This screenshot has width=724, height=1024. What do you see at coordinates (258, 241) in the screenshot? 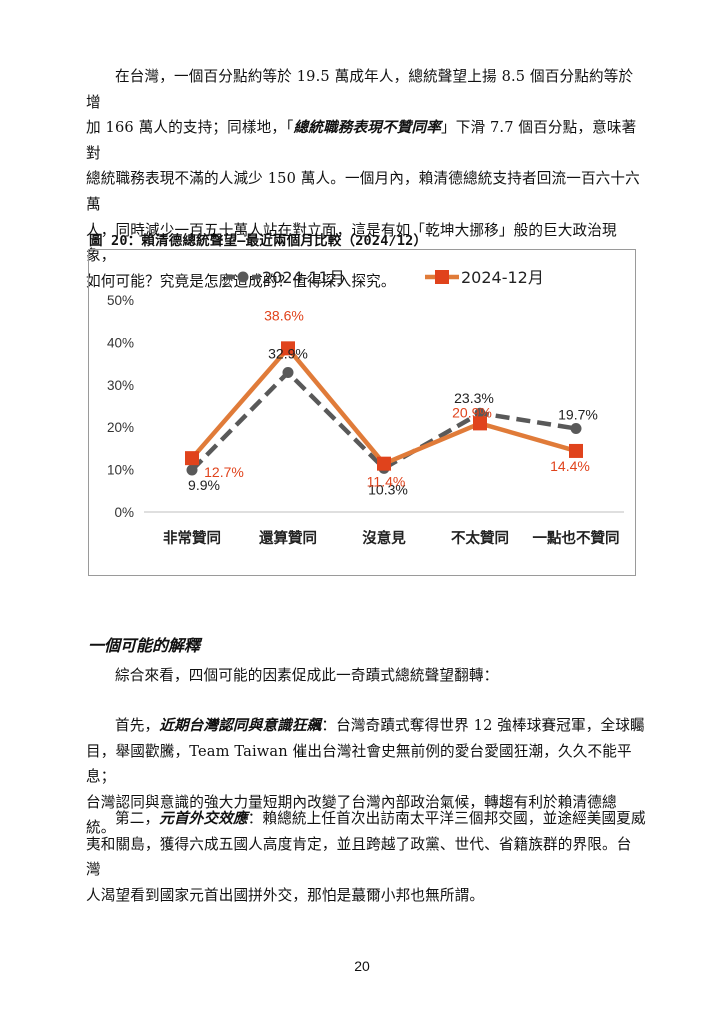
I see `figure-caption: 圖 20：賴清德總統聲望—最近兩個月比較（2024/12）` at bounding box center [258, 241].